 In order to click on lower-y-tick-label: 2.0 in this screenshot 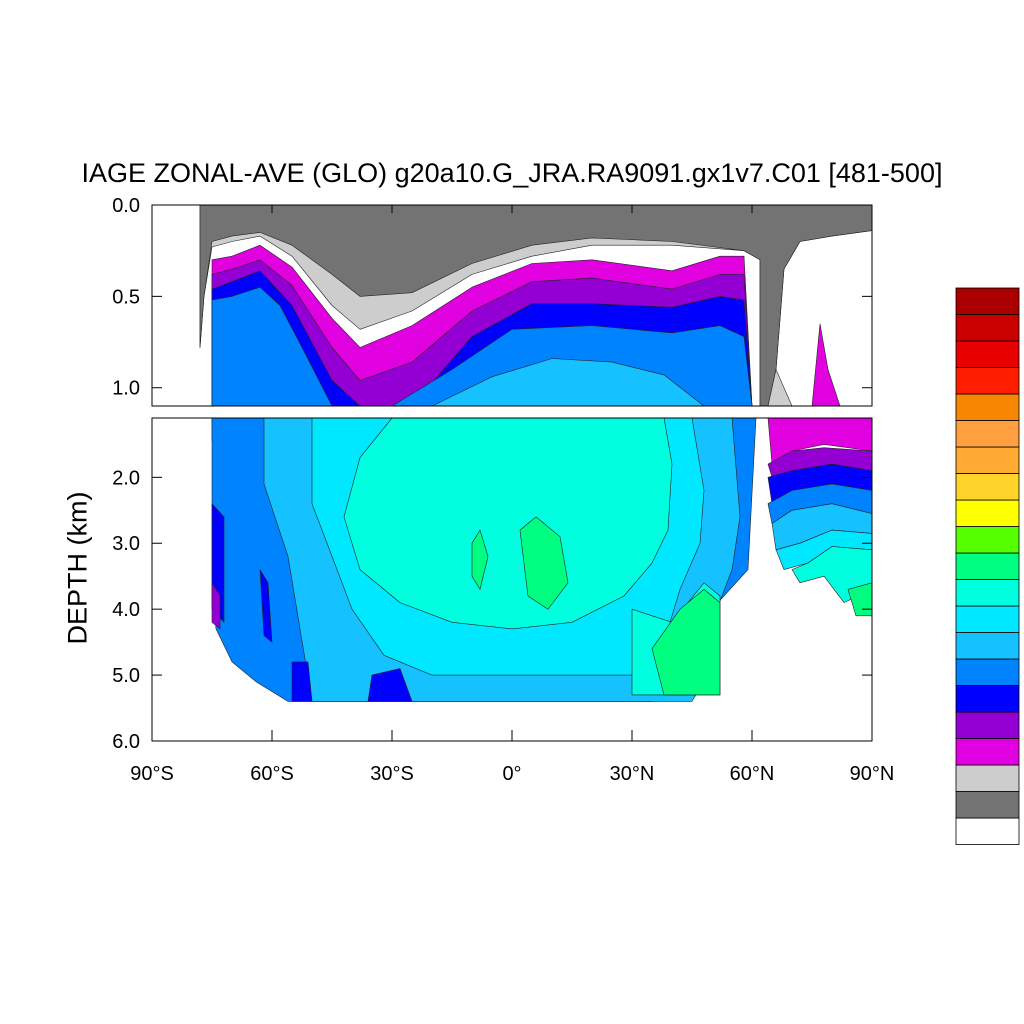, I will do `click(126, 478)`.